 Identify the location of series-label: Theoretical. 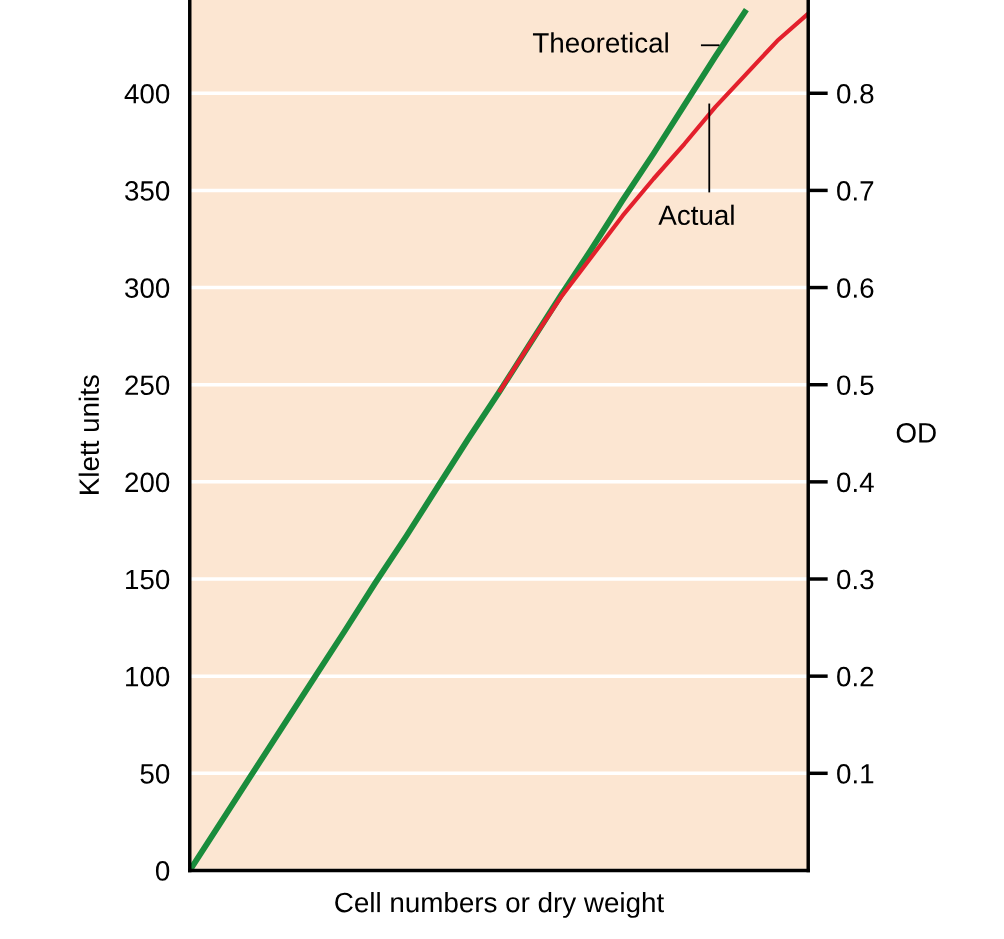
(600, 42).